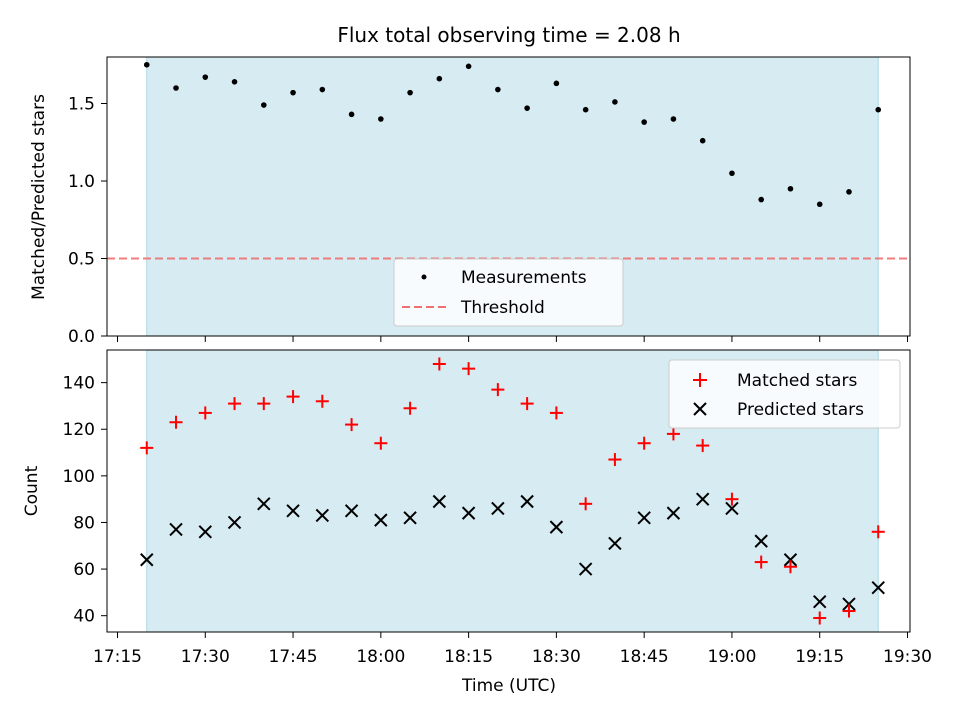  Describe the element at coordinates (644, 657) in the screenshot. I see `x-tick-label: 18:45` at that location.